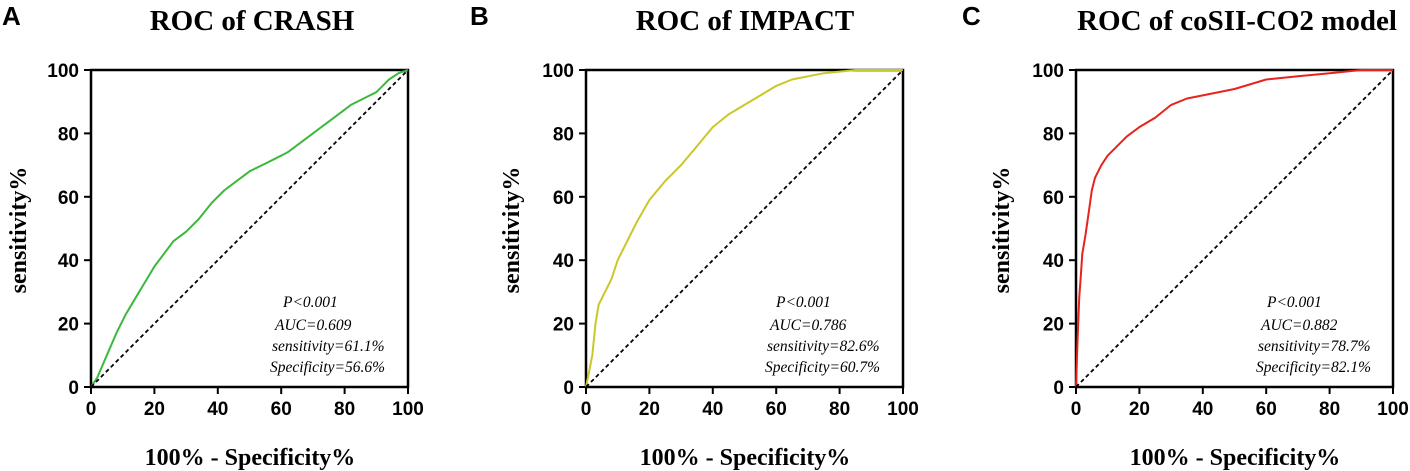 This screenshot has width=1410, height=471. I want to click on x-tick-label-a: 40, so click(217, 409).